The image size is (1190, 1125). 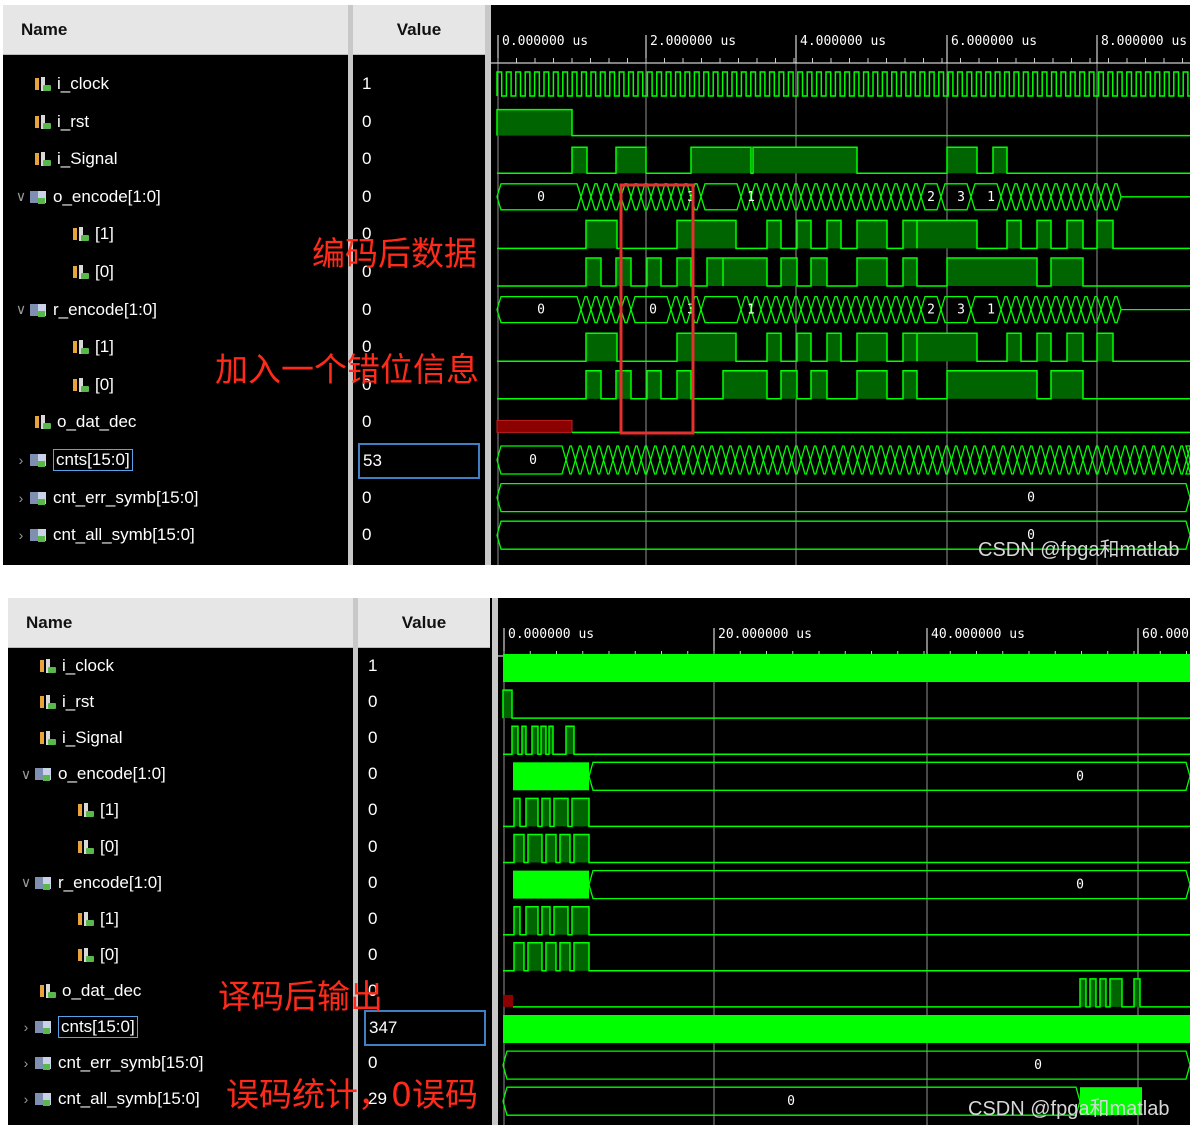 I want to click on bottom-pane-divider, so click(x=495, y=861).